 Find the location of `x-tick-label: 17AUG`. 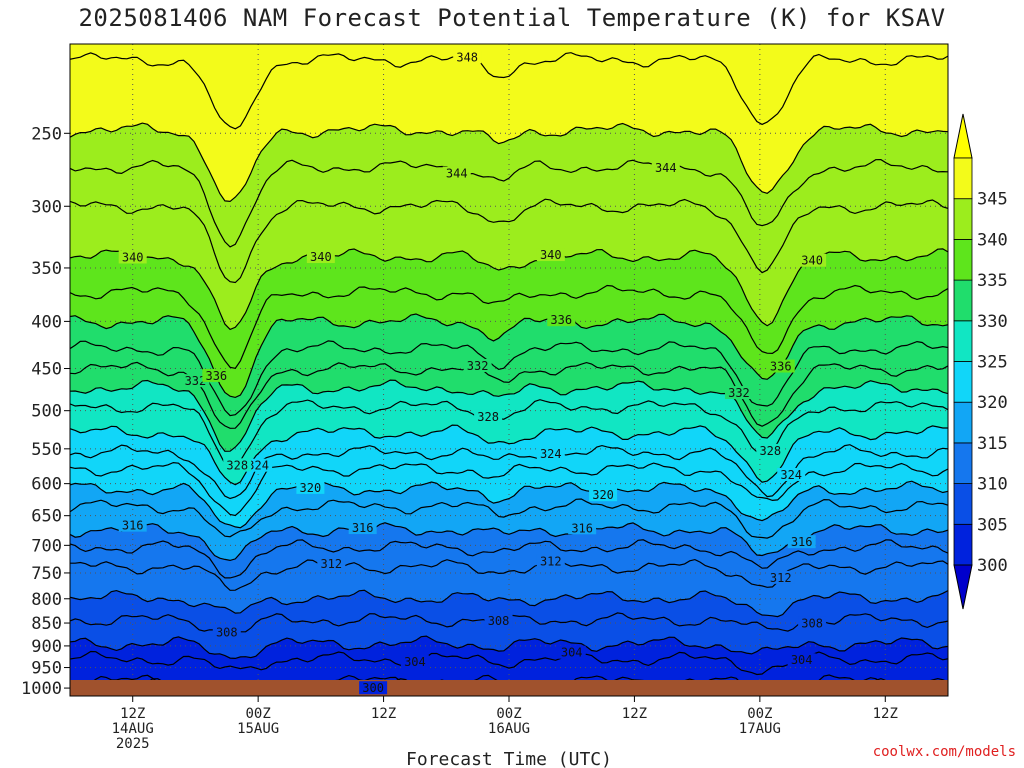

x-tick-label: 17AUG is located at coordinates (760, 729).